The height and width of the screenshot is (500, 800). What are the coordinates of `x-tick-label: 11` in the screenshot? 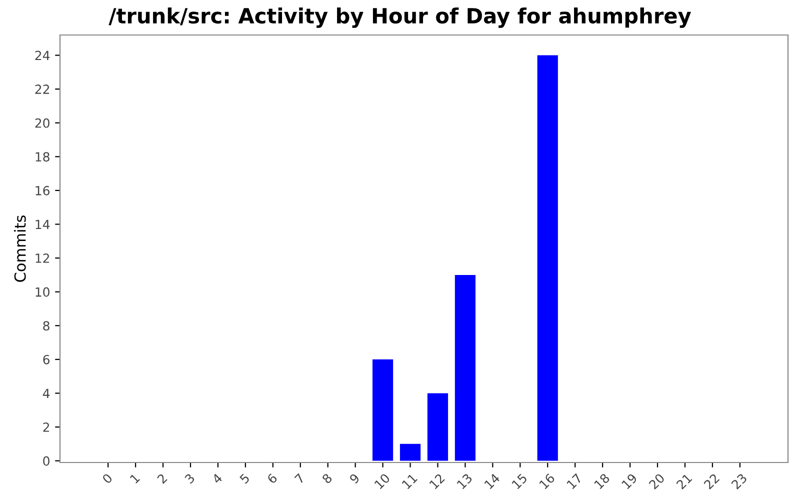 It's located at (410, 481).